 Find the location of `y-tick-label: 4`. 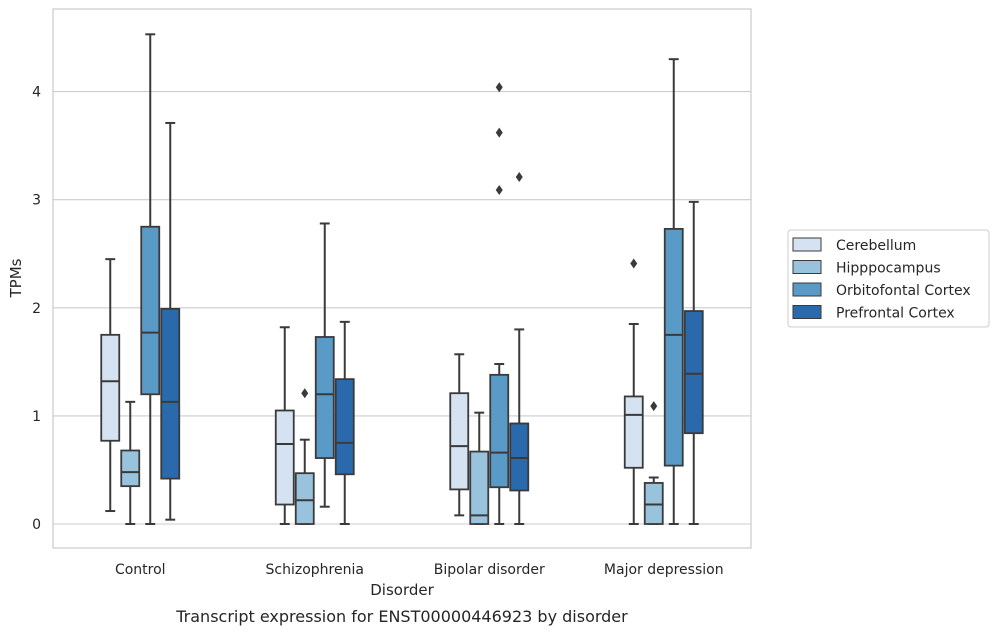

y-tick-label: 4 is located at coordinates (36, 93).